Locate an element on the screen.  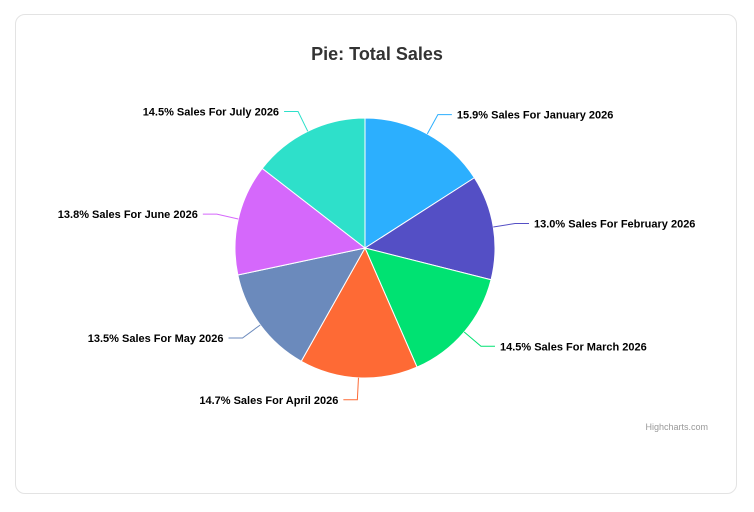
data-label-3: 14.7% Sales For April 2026 is located at coordinates (268, 401).